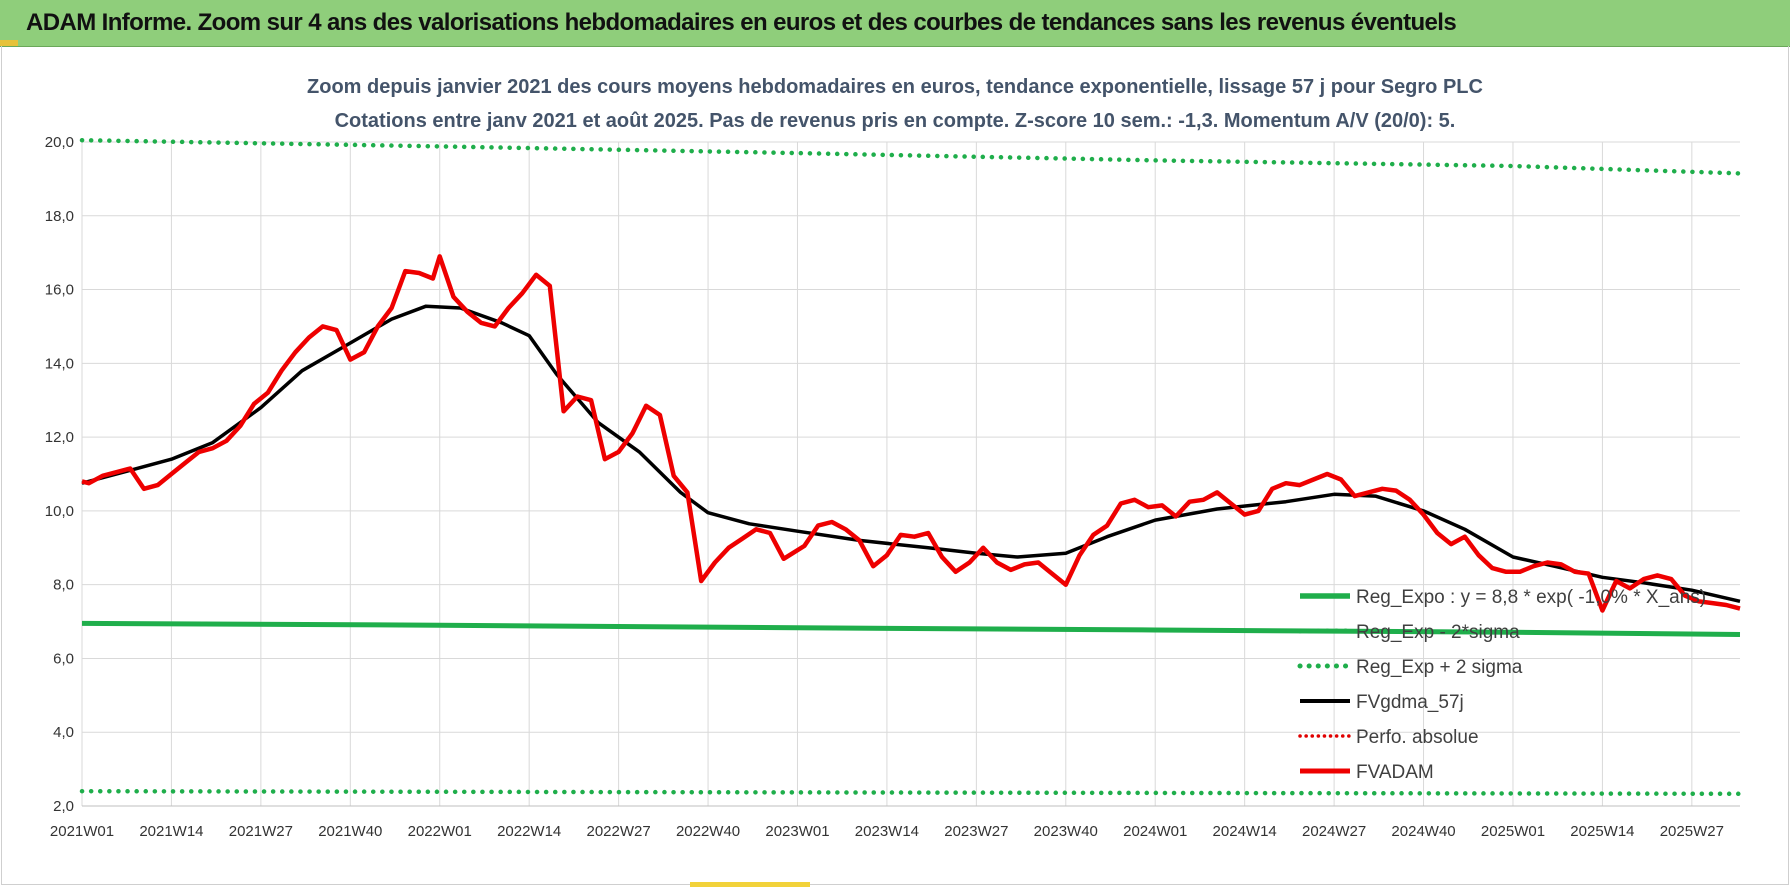 This screenshot has height=887, width=1790. I want to click on y-tick-label: 20,0, so click(59, 142).